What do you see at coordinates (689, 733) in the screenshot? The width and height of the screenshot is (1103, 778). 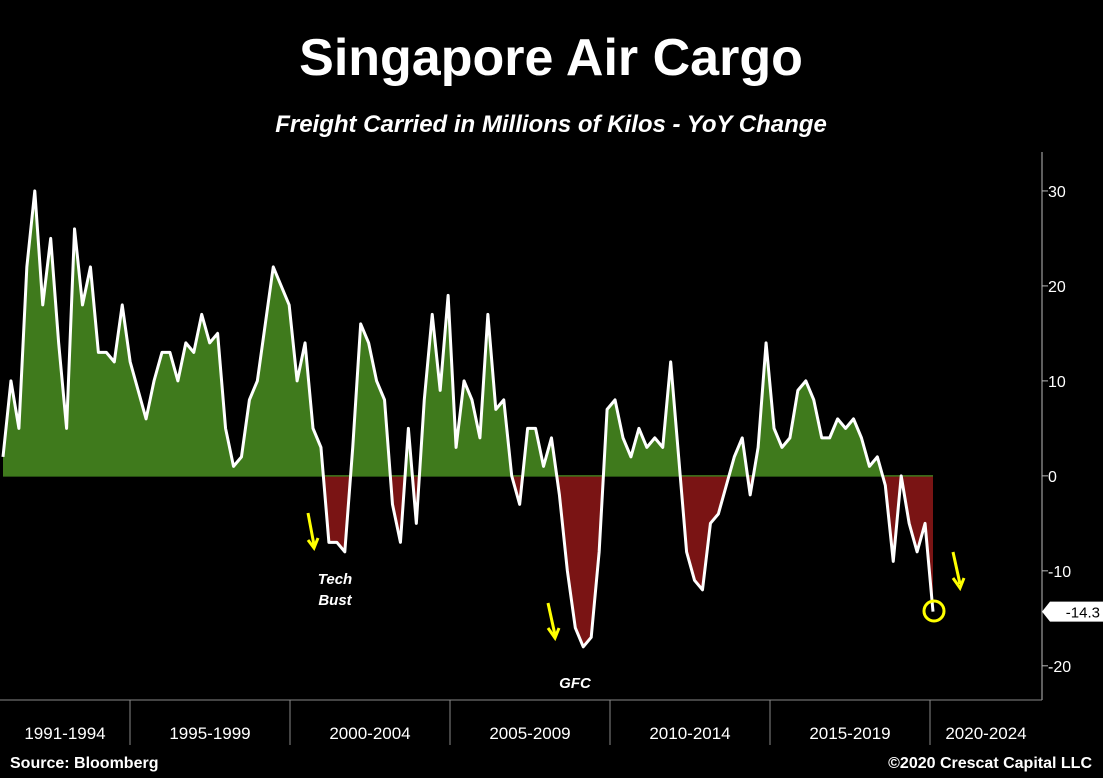 I see `x-tick-label: 2010-2014` at bounding box center [689, 733].